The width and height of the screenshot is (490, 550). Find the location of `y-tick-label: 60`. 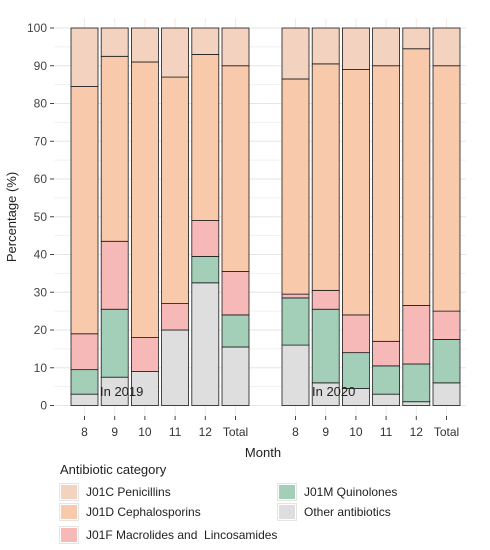

y-tick-label: 60 is located at coordinates (41, 179).